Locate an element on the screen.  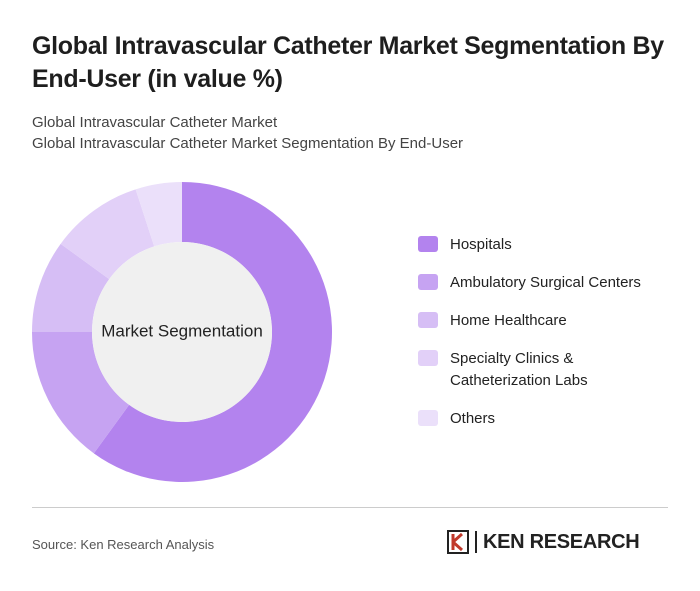
legend-item: Specialty Clinics & Catheterization Labs is located at coordinates (543, 370).